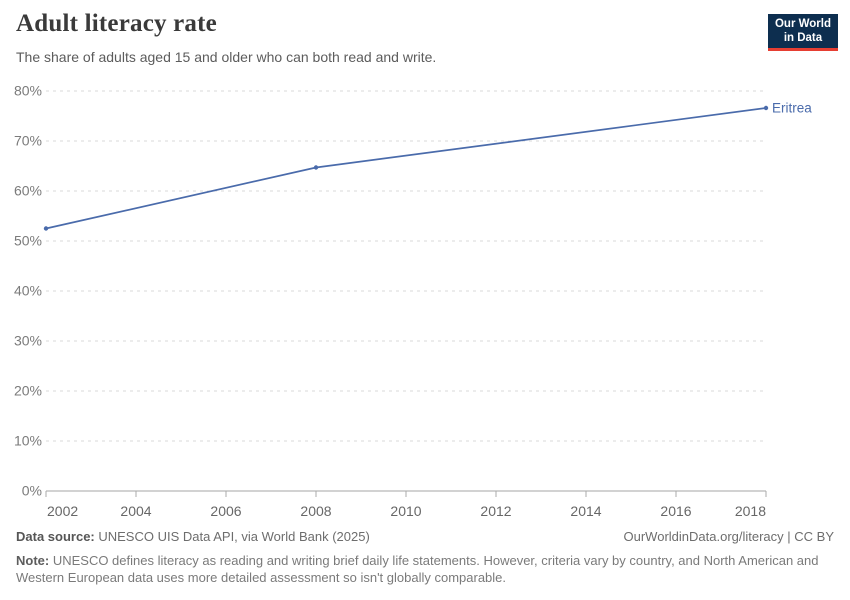  What do you see at coordinates (28, 141) in the screenshot?
I see `y-axis-label: 70%` at bounding box center [28, 141].